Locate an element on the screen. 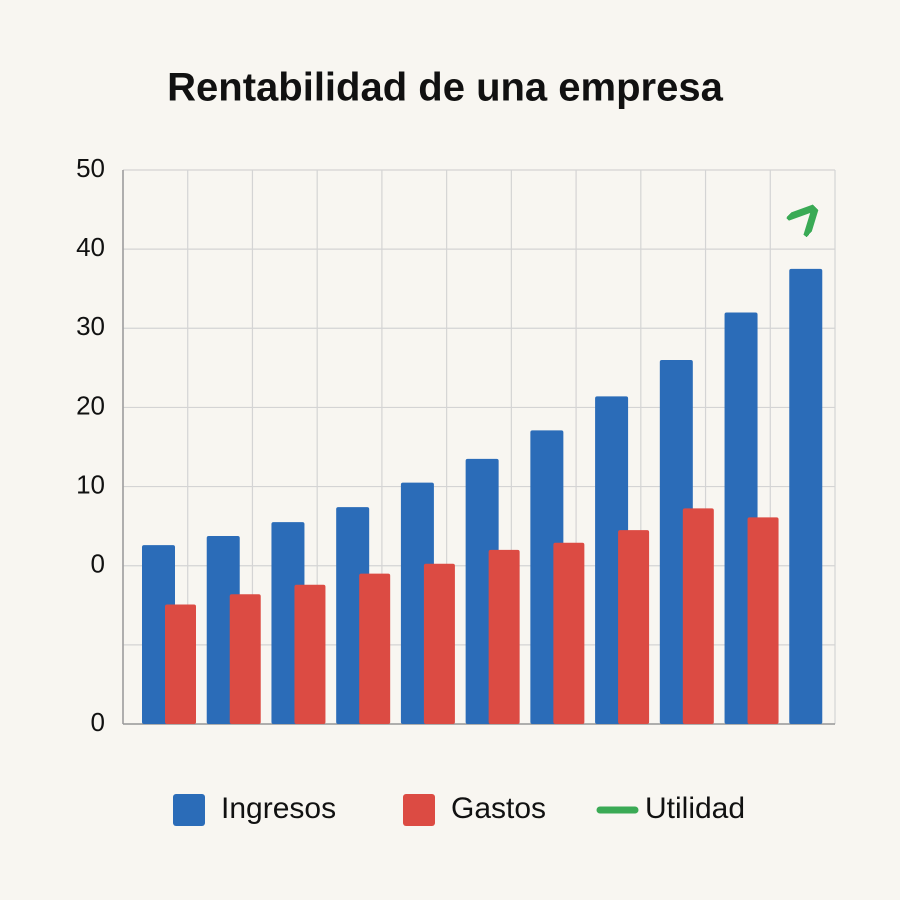  legend-label: Utilidad is located at coordinates (695, 808).